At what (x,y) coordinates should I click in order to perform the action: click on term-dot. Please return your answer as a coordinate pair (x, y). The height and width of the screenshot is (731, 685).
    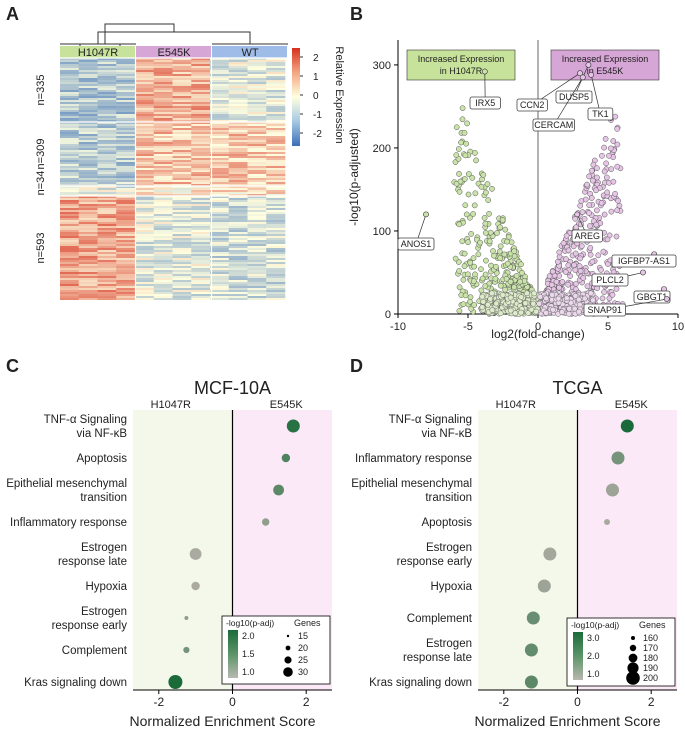
    Looking at the image, I should click on (186, 650).